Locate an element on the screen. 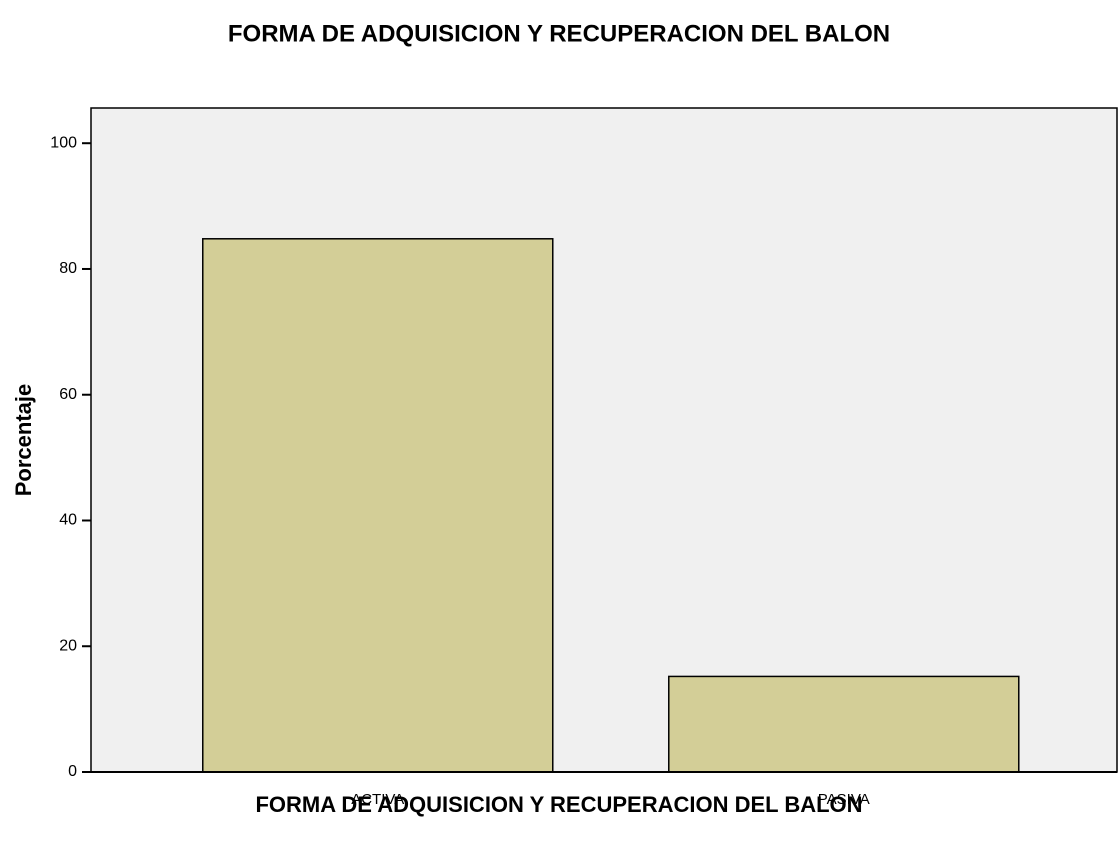  y-tick-label: 100 is located at coordinates (63, 142).